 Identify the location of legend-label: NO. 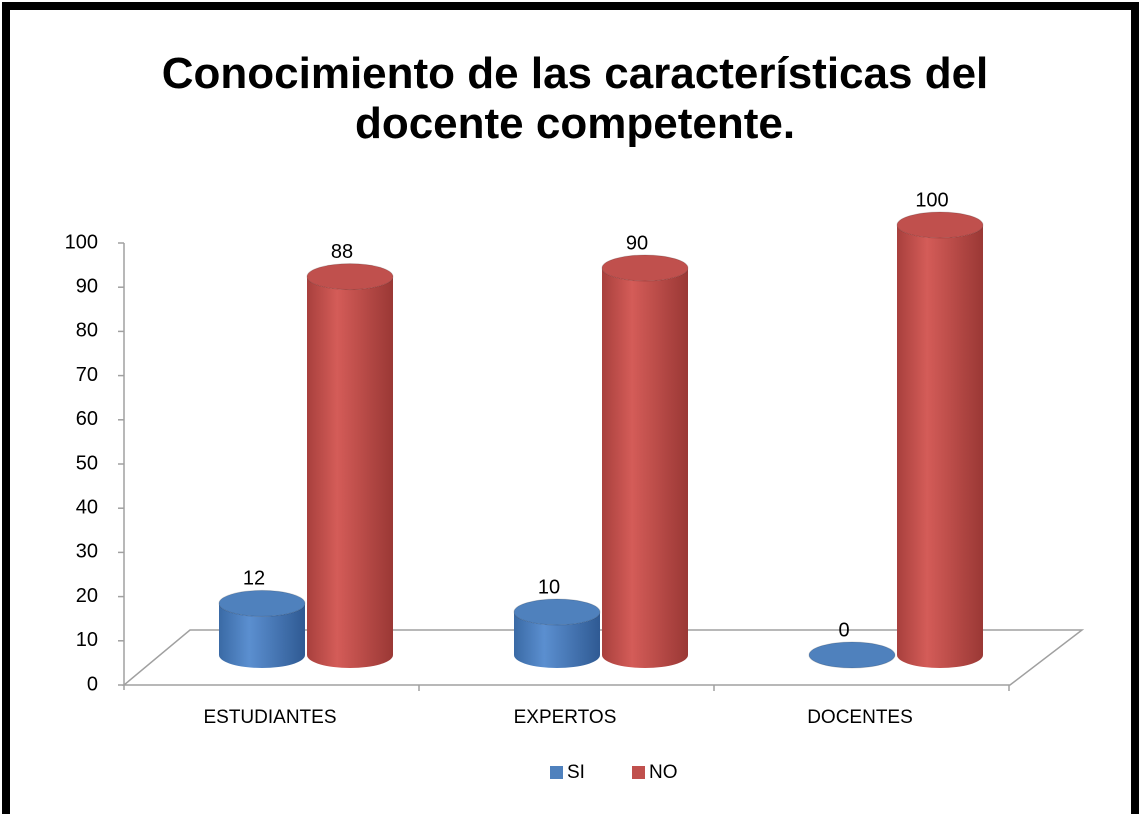
(663, 772).